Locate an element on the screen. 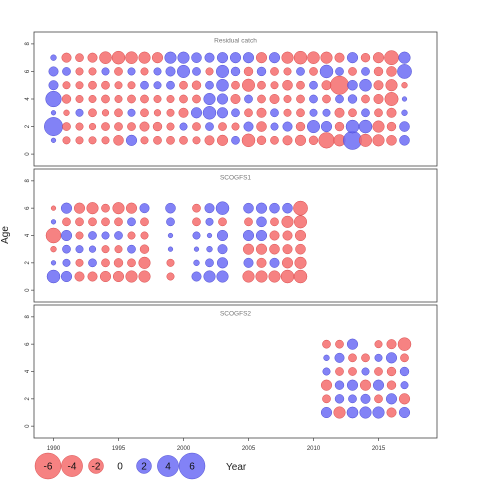 The width and height of the screenshot is (480, 480). y-tick-label: 4 is located at coordinates (28, 99).